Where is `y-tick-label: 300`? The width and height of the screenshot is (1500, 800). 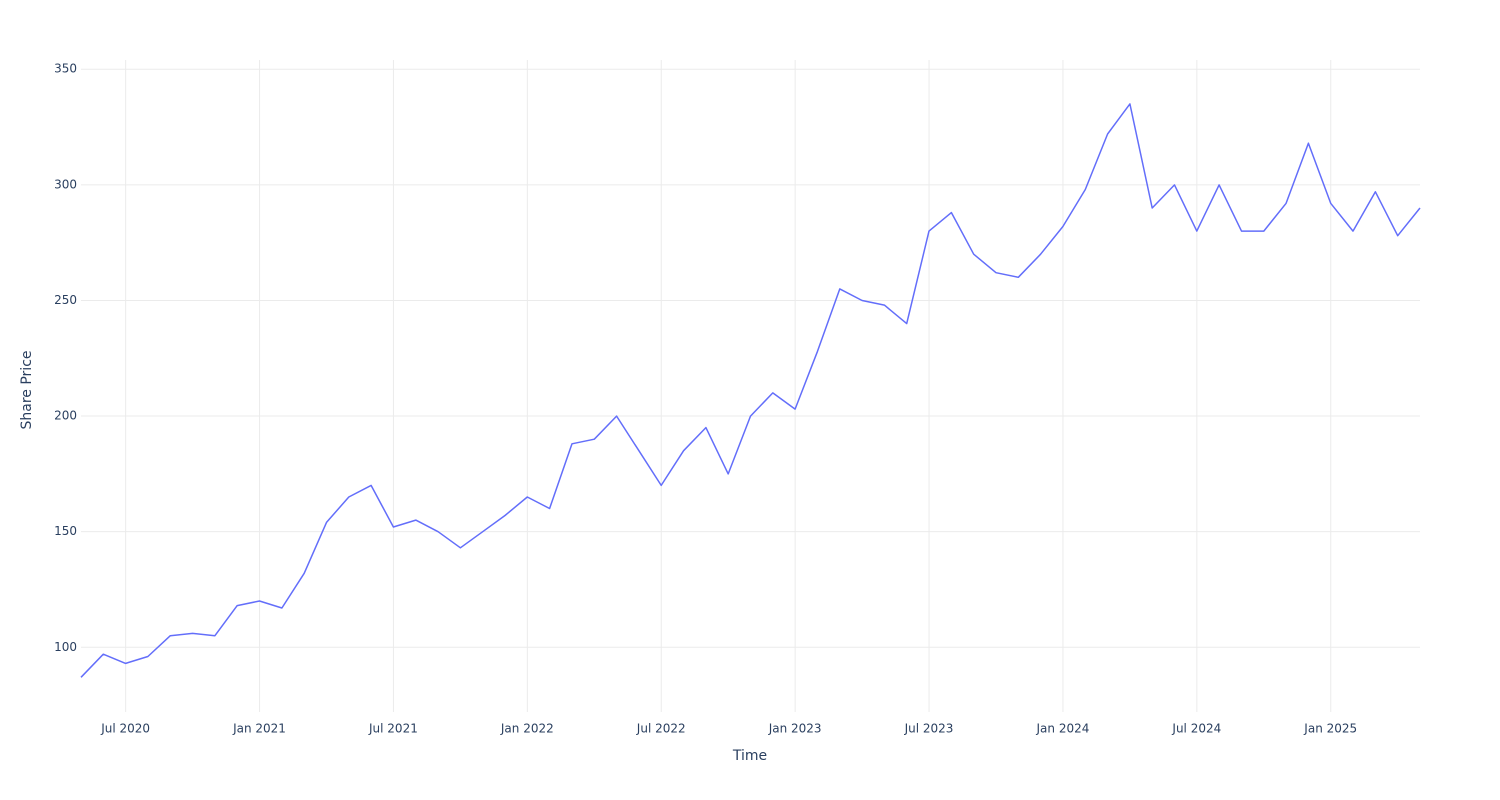 y-tick-label: 300 is located at coordinates (65, 184).